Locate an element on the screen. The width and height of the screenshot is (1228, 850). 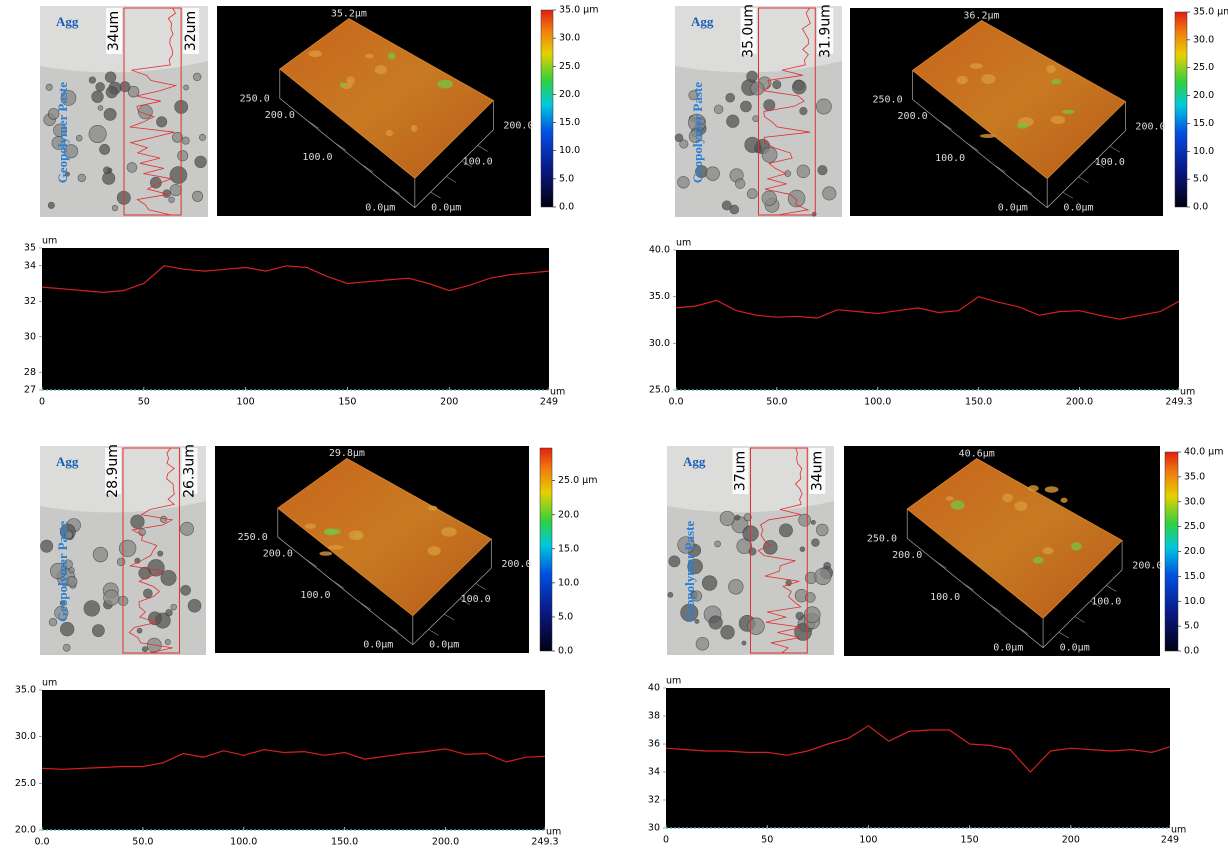
x-tick-label: 150 is located at coordinates (970, 840).